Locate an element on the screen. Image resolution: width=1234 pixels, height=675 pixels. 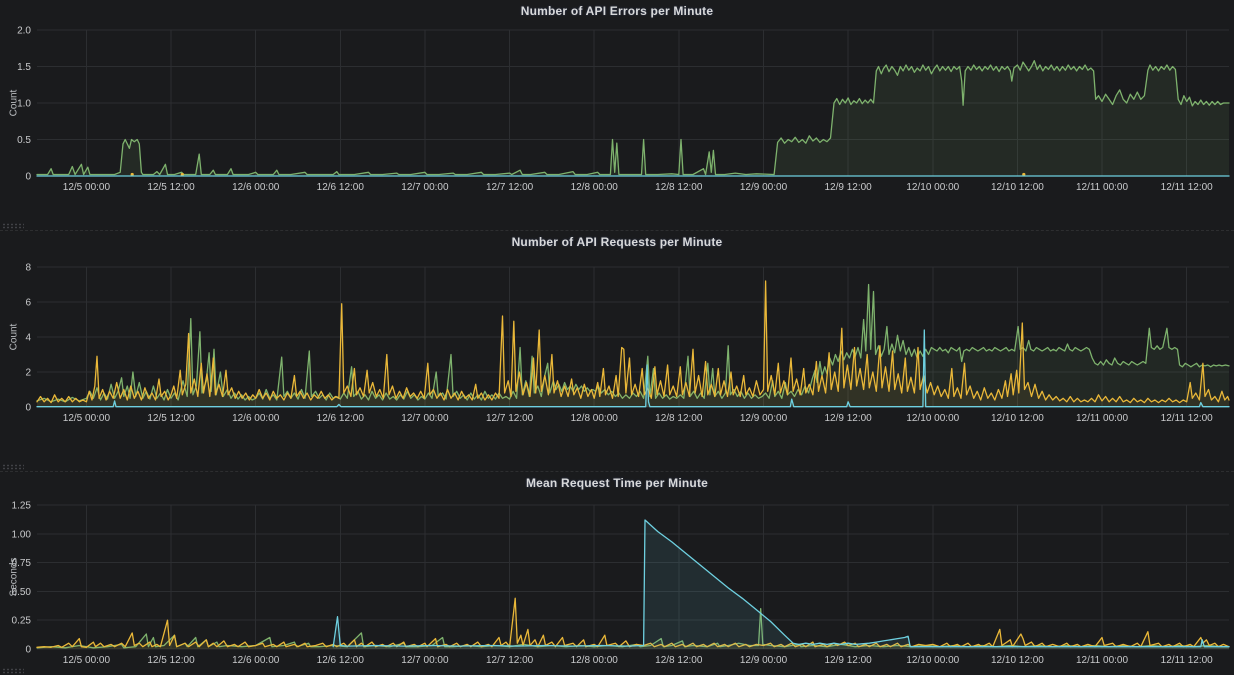
svg-text: 2 is located at coordinates (28, 373).